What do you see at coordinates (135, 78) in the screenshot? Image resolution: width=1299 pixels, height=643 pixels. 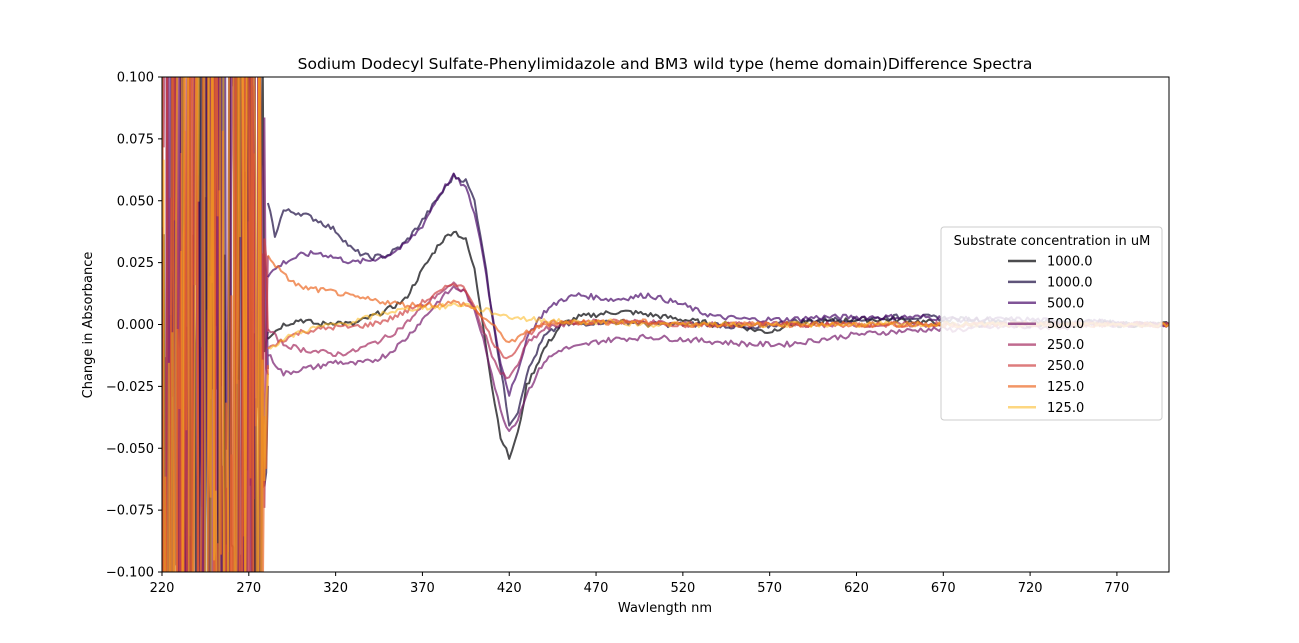 I see `y-tick-label: 0.100` at bounding box center [135, 78].